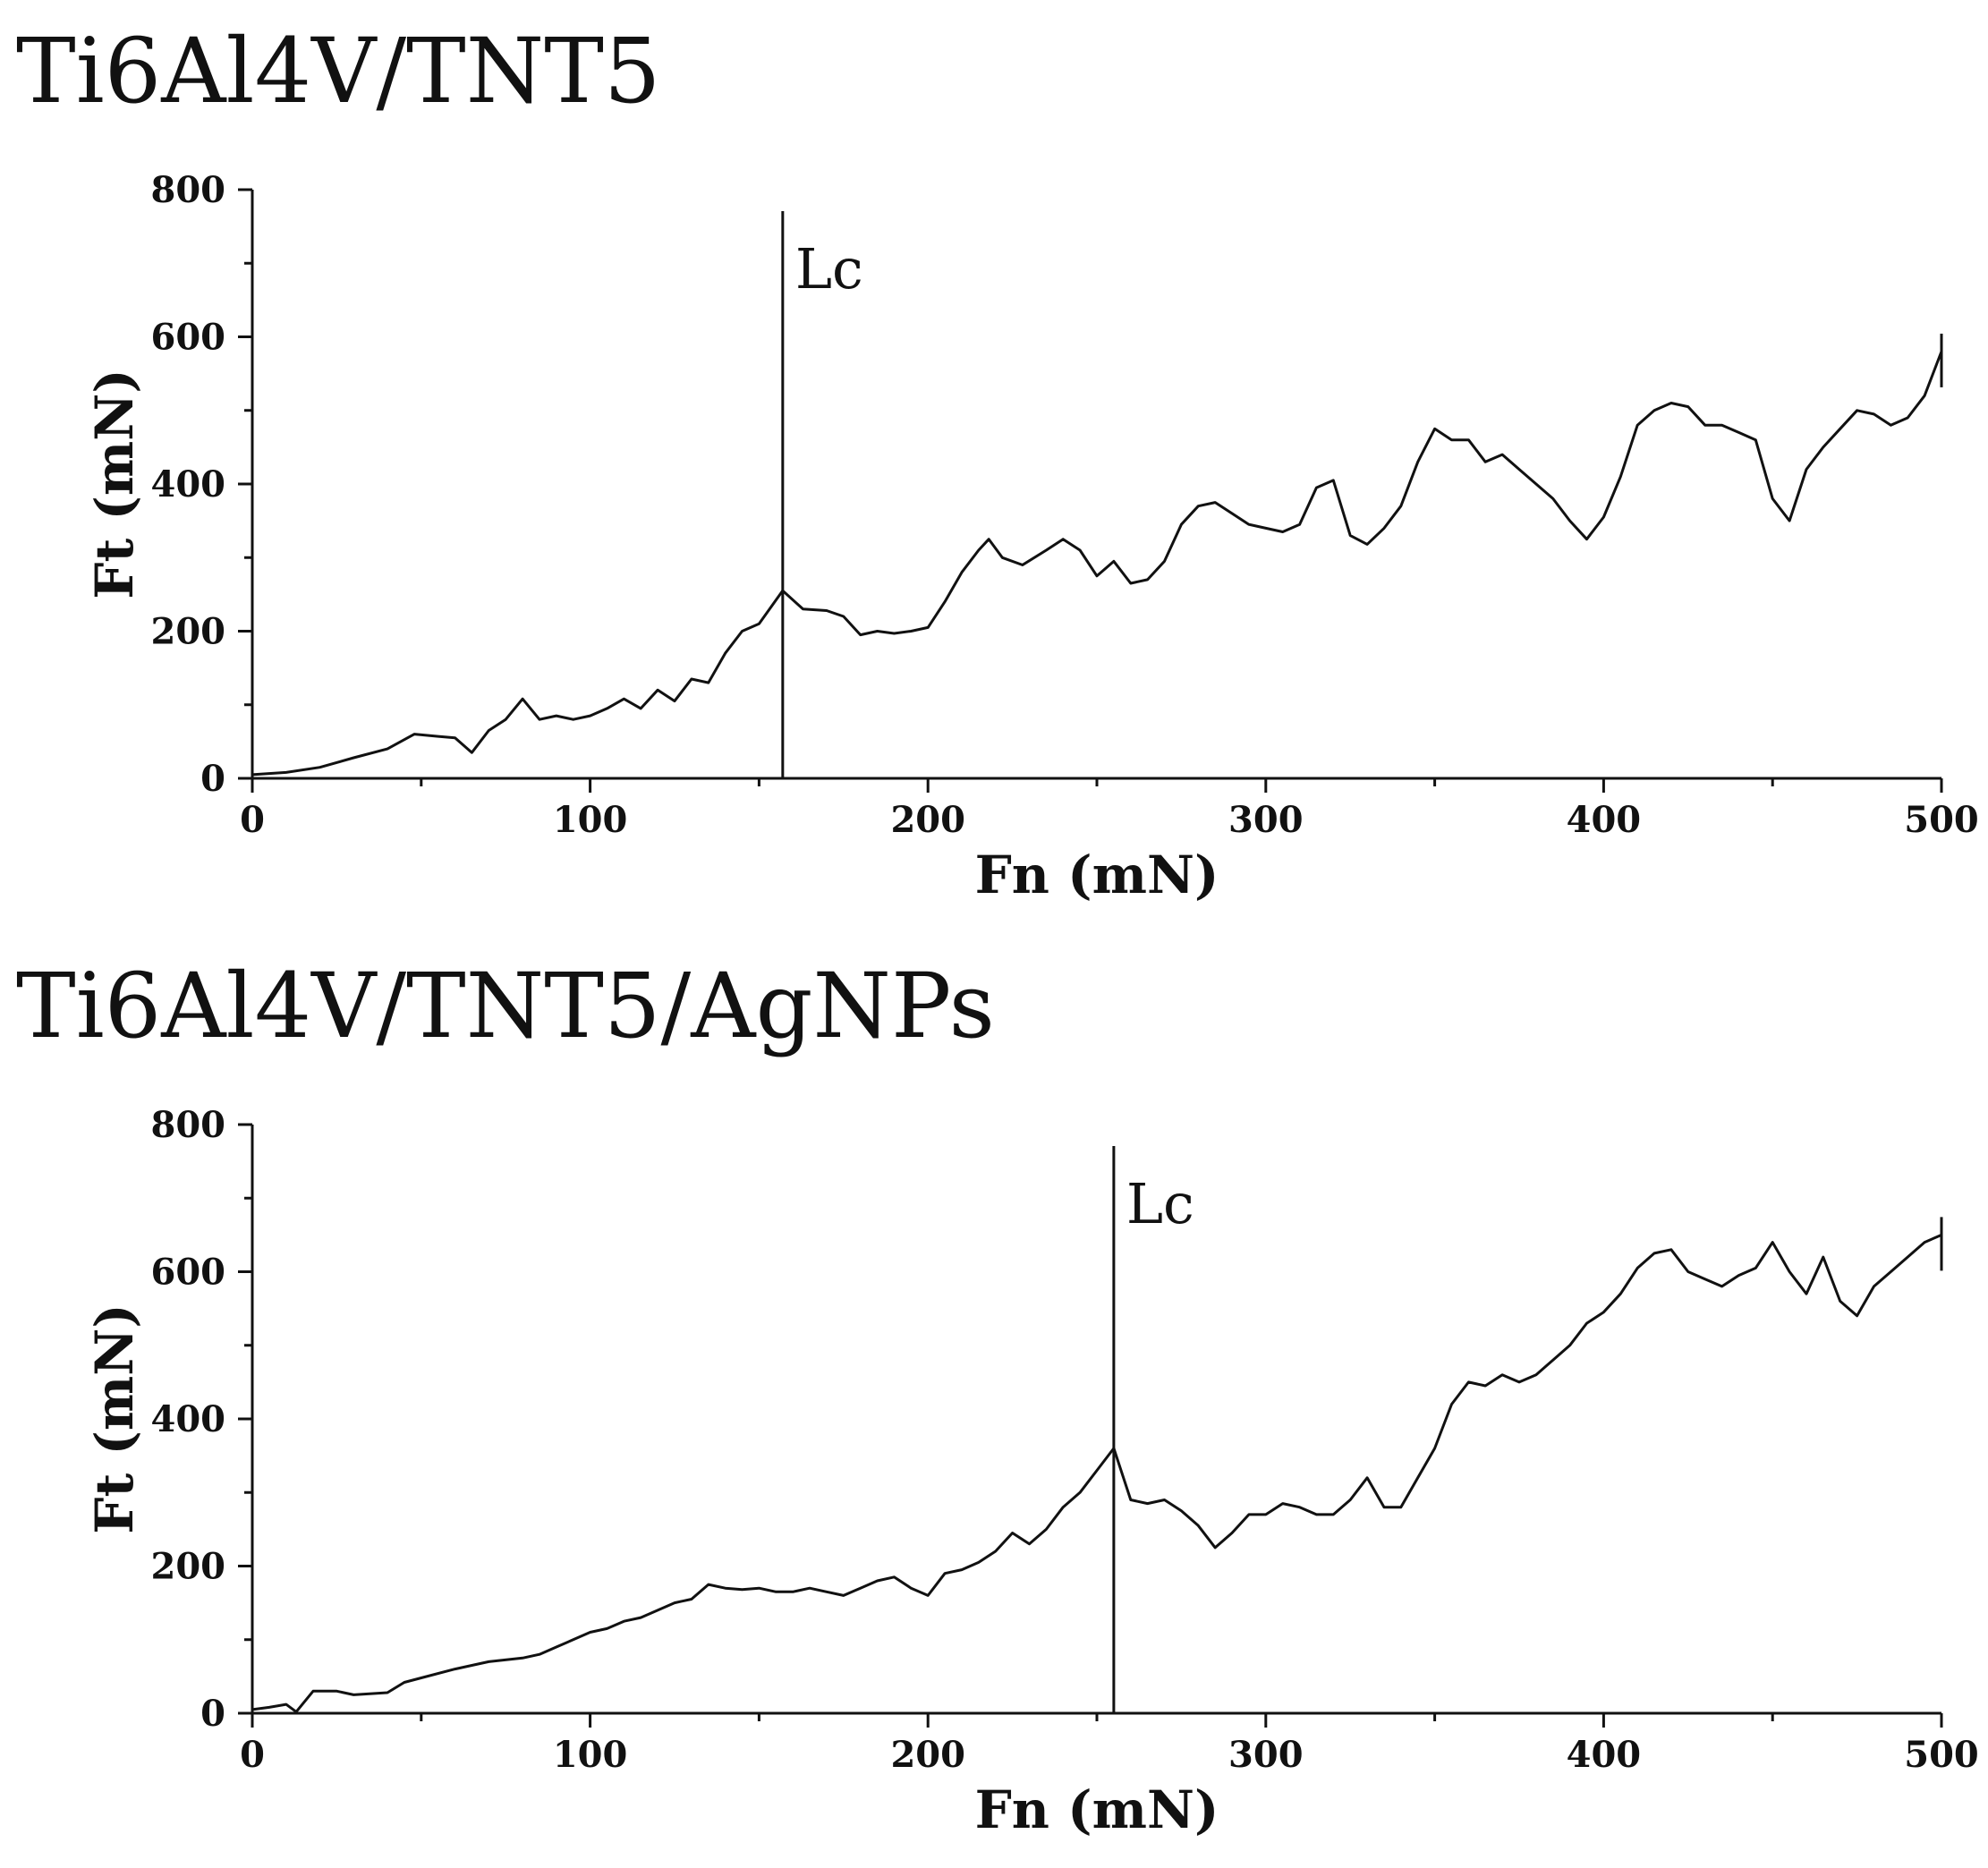 The width and height of the screenshot is (1988, 1868). What do you see at coordinates (338, 71) in the screenshot?
I see `chart-title-top: Ti6Al4V/TNT5` at bounding box center [338, 71].